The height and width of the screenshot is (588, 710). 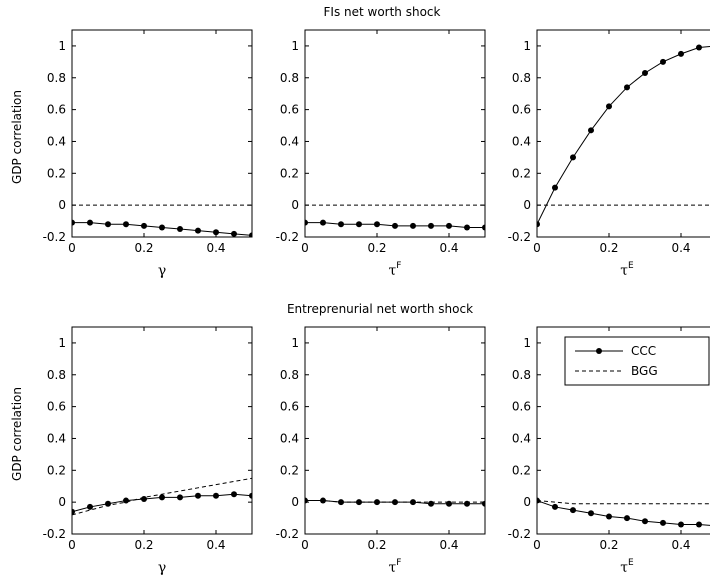 I want to click on panel-r0-c2: 10.80.60.40.20-0.20 0.2 0.4τE, so click(x=609, y=154).